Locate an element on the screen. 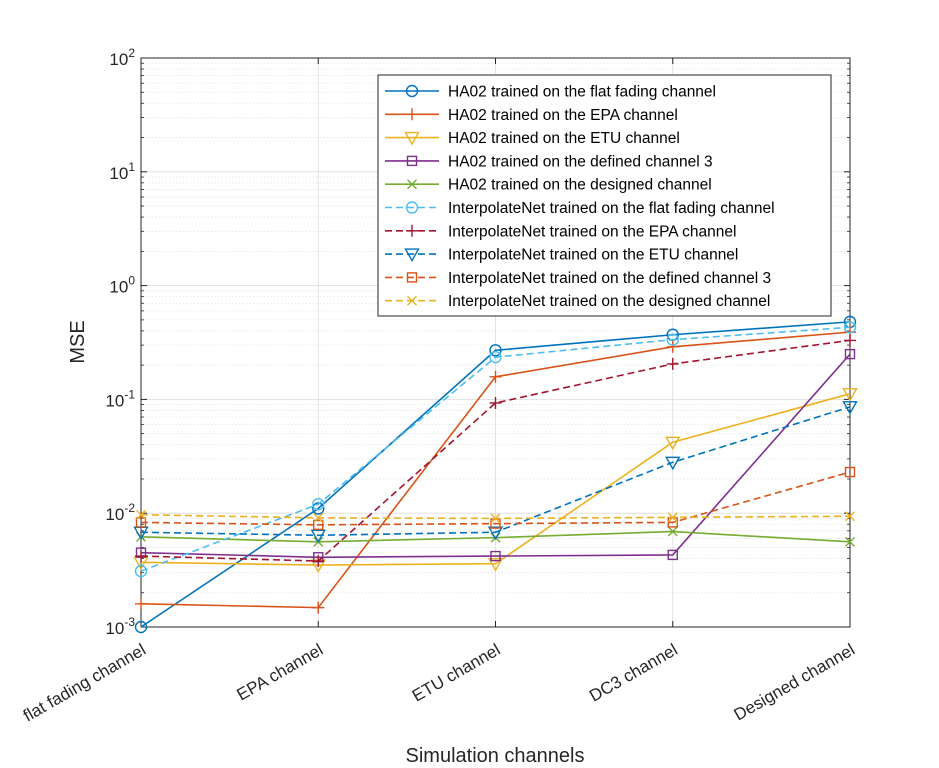  legend-label: HA02 trained on the ETU channel is located at coordinates (564, 138).